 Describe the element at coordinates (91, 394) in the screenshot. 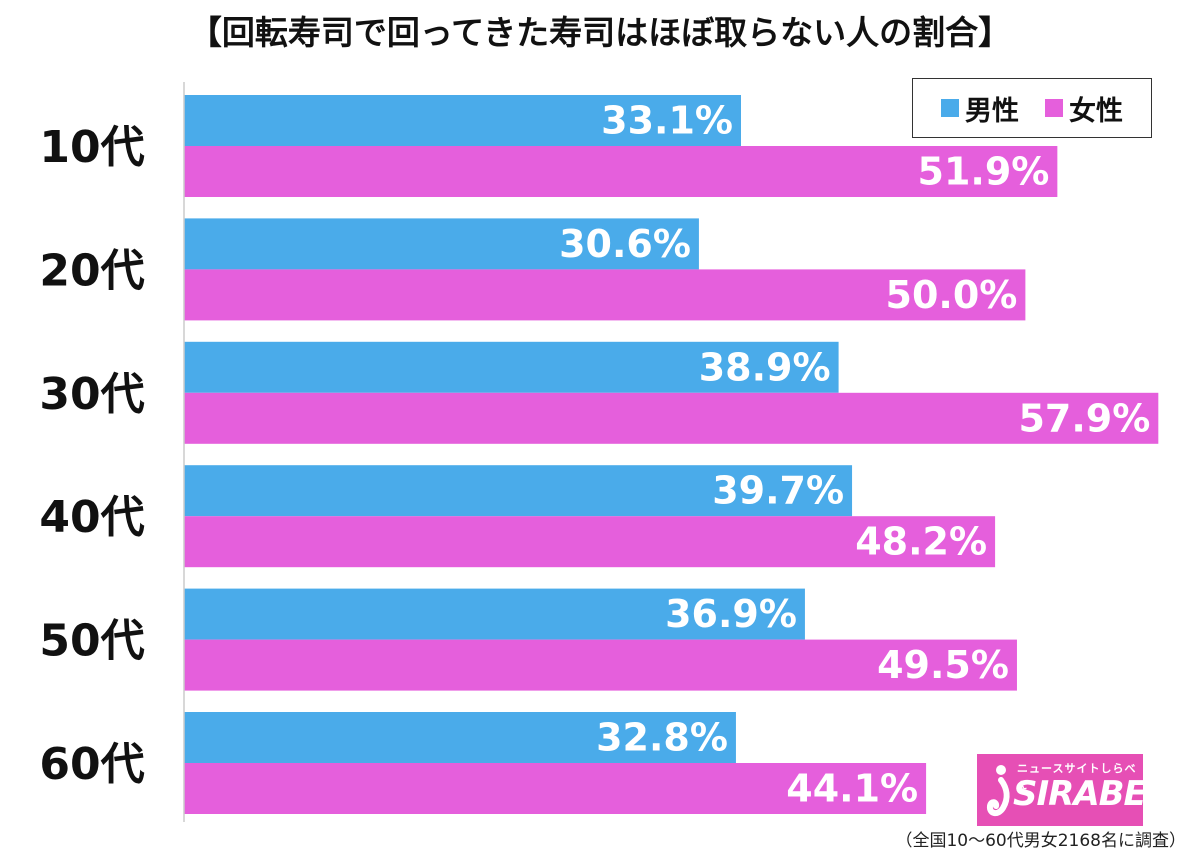

I see `category-label: 30代` at that location.